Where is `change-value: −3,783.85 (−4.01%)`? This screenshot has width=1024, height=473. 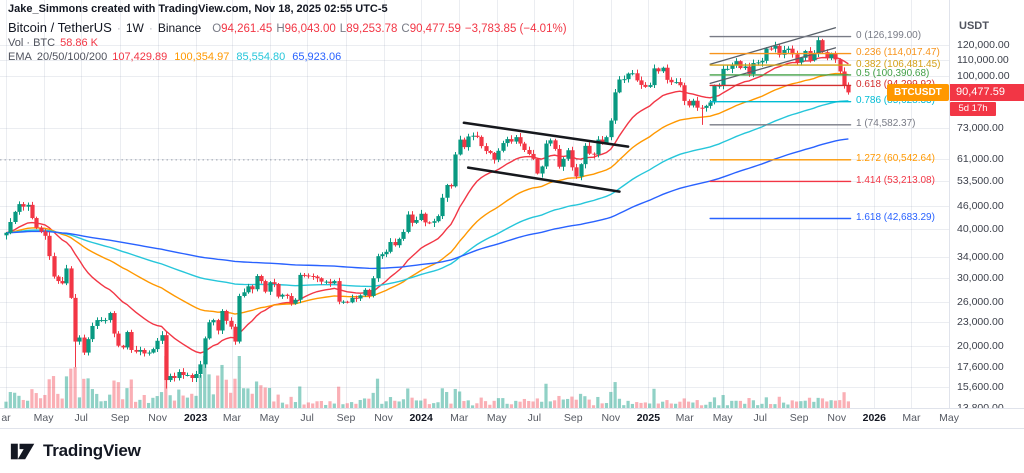
change-value: −3,783.85 (−4.01%) is located at coordinates (515, 29).